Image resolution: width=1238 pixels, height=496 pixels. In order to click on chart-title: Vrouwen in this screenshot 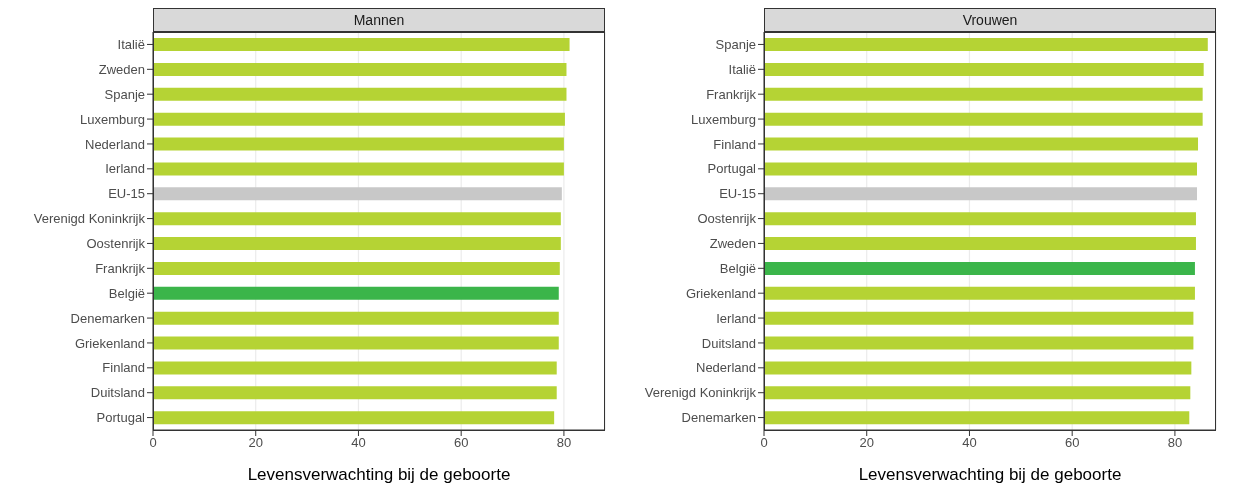, I will do `click(990, 20)`.